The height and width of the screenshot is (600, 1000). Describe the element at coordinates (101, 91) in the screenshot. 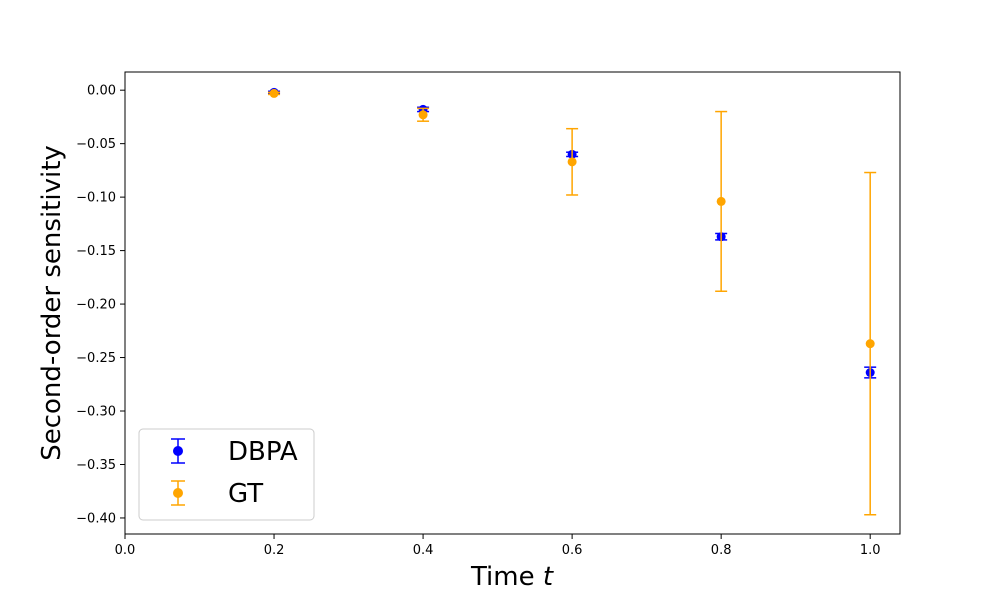

I see `y-tick-label: 0.00` at that location.